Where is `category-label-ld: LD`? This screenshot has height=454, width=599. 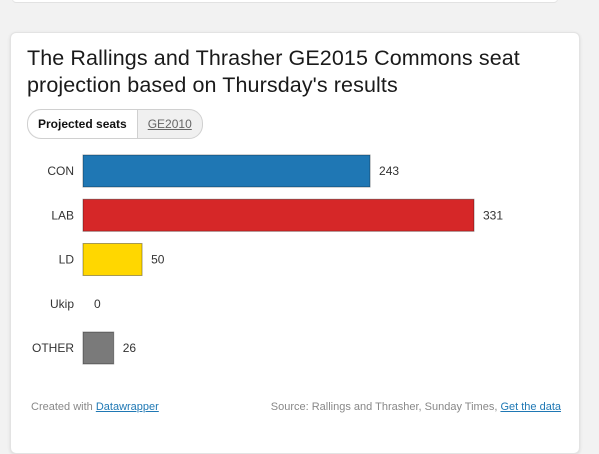
category-label-ld: LD is located at coordinates (67, 260).